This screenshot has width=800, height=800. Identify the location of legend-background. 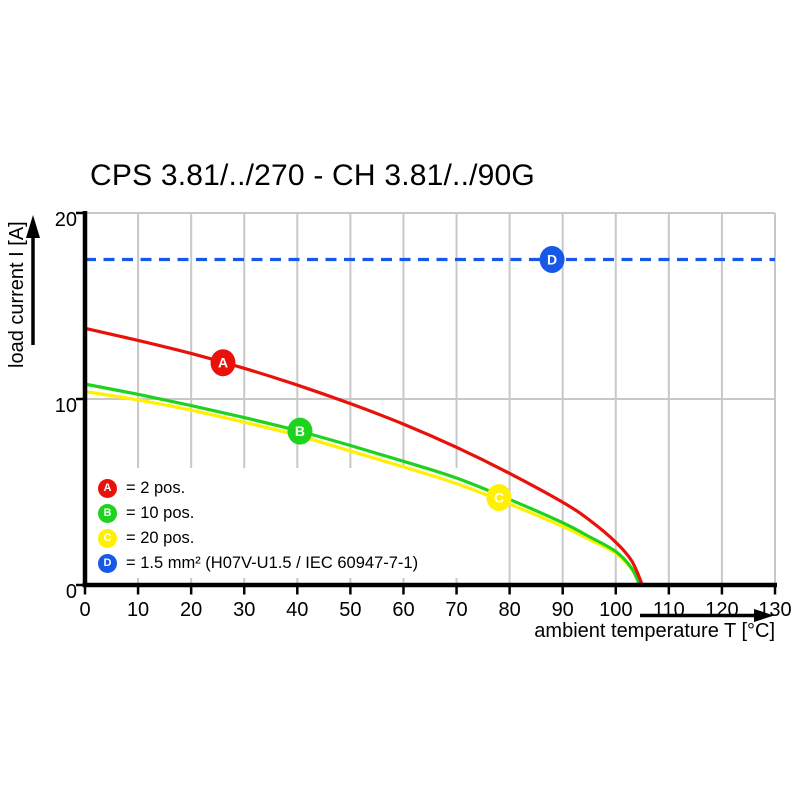
(293, 523).